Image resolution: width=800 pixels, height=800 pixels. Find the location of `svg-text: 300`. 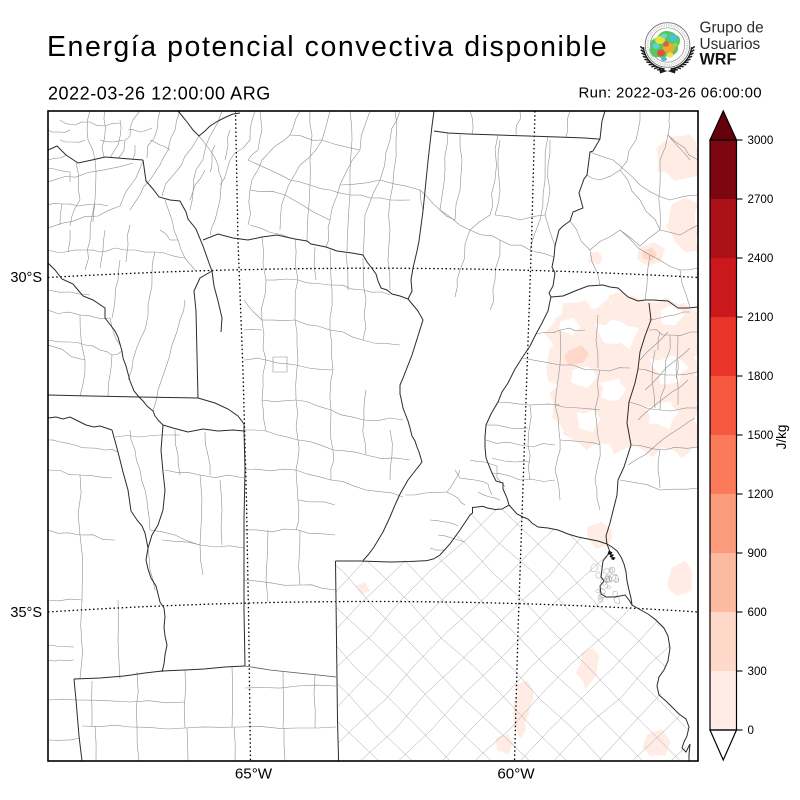

svg-text: 300 is located at coordinates (757, 671).